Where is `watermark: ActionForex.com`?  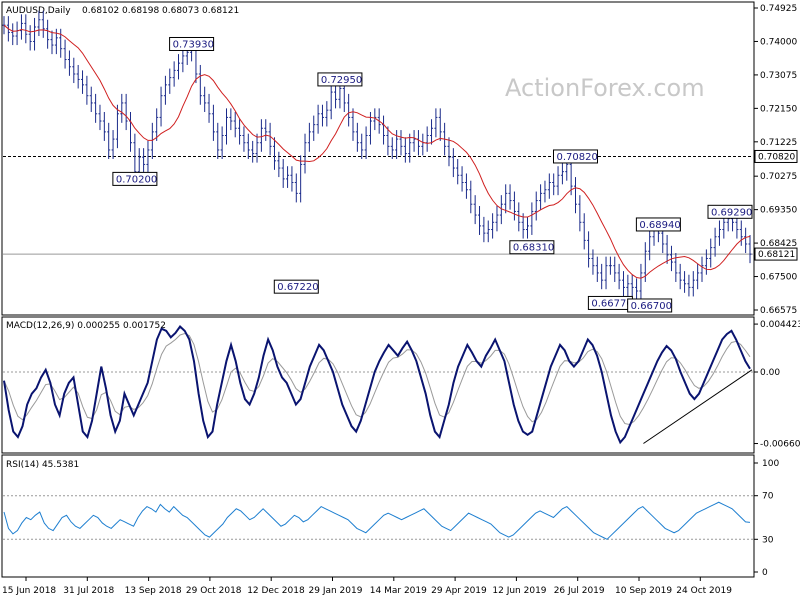
watermark: ActionForex.com is located at coordinates (605, 88).